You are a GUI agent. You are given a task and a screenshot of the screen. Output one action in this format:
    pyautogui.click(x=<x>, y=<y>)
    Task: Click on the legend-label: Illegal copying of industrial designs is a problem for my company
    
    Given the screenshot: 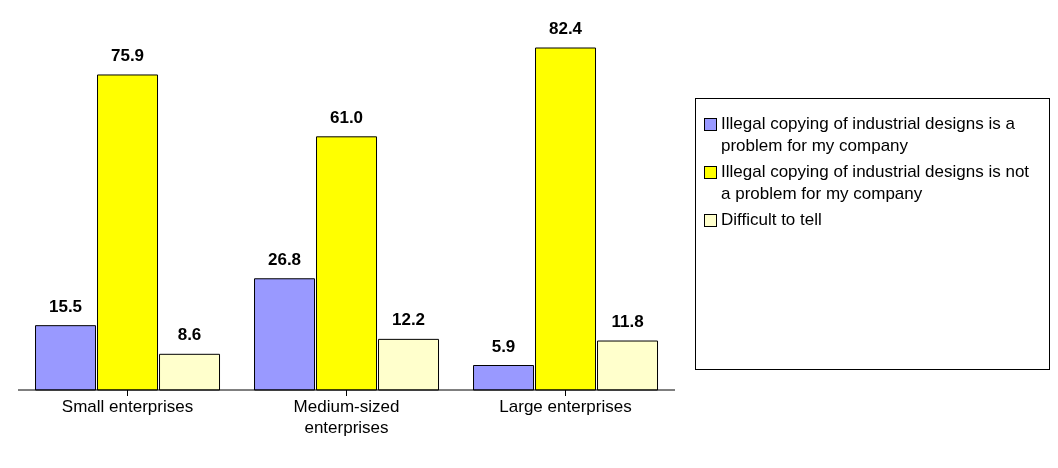 What is the action you would take?
    pyautogui.click(x=868, y=135)
    